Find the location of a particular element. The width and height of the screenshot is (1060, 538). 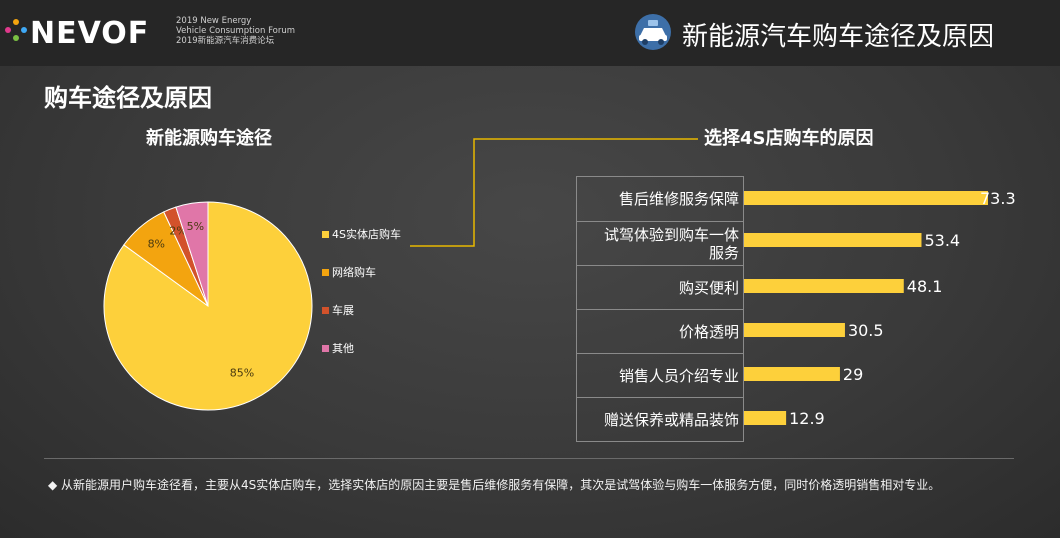

car-icon is located at coordinates (653, 32).